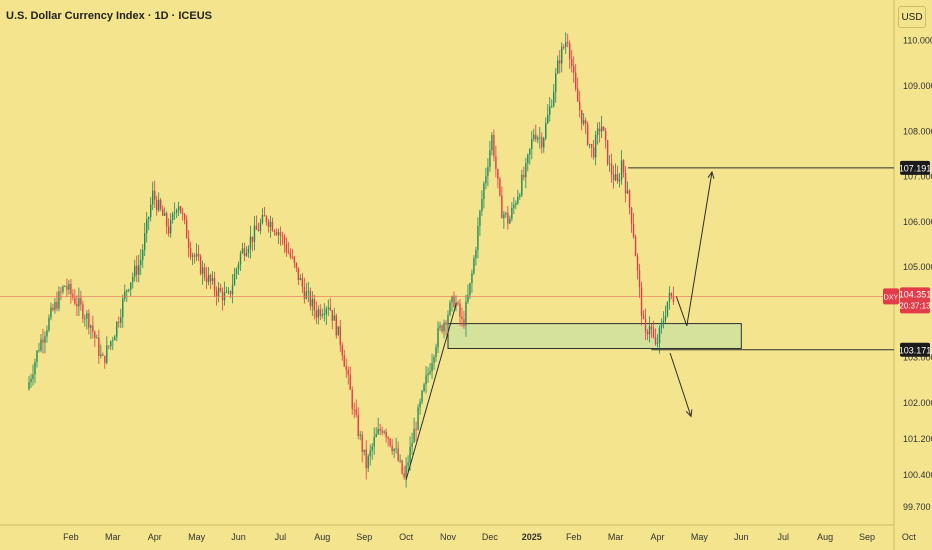 The height and width of the screenshot is (550, 932). What do you see at coordinates (689, 413) in the screenshot?
I see `bearish-projection-head` at bounding box center [689, 413].